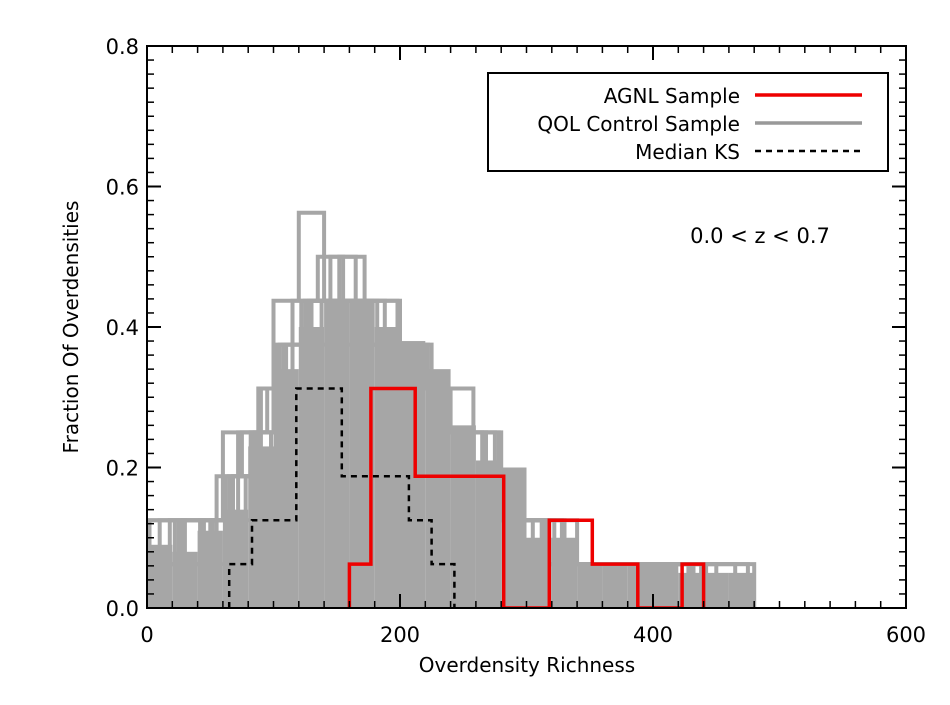 Image resolution: width=950 pixels, height=705 pixels. I want to click on median-ks-histogram, so click(341, 497).